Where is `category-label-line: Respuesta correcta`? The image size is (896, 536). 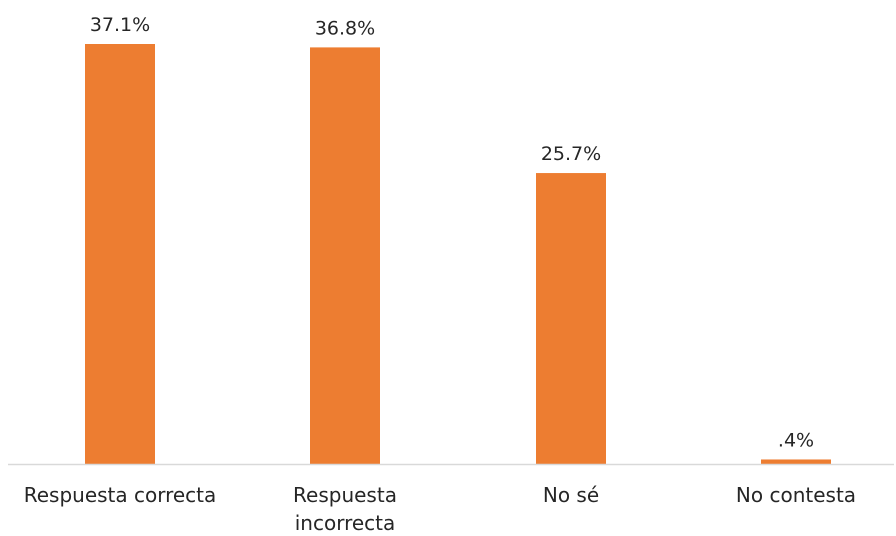
category-label-line: Respuesta correcta is located at coordinates (120, 495).